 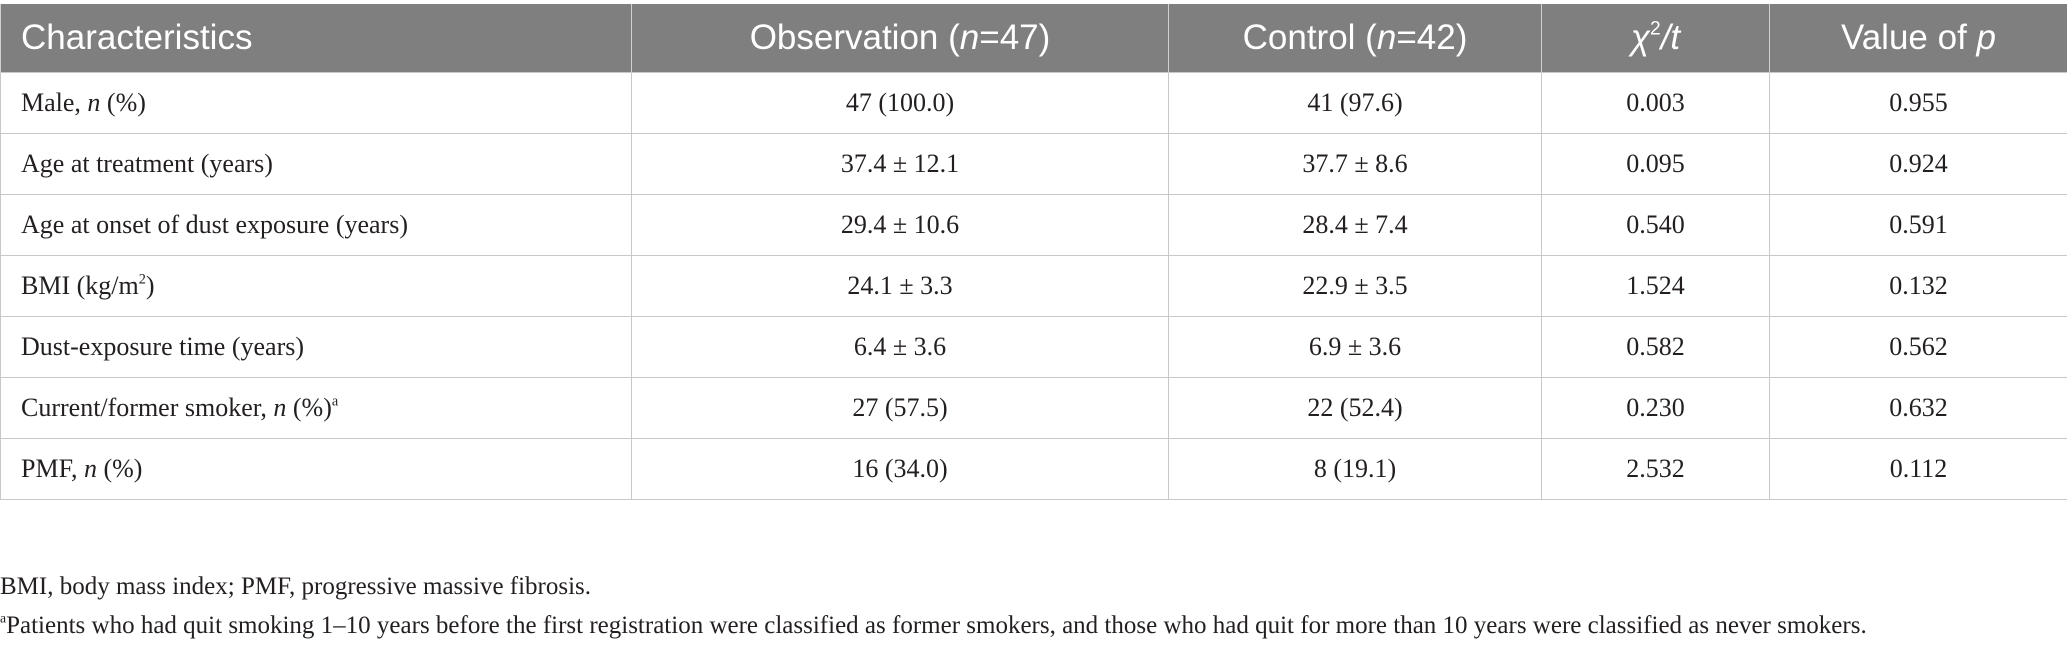 What do you see at coordinates (1355, 38) in the screenshot?
I see `header-control: Control (n=42)` at bounding box center [1355, 38].